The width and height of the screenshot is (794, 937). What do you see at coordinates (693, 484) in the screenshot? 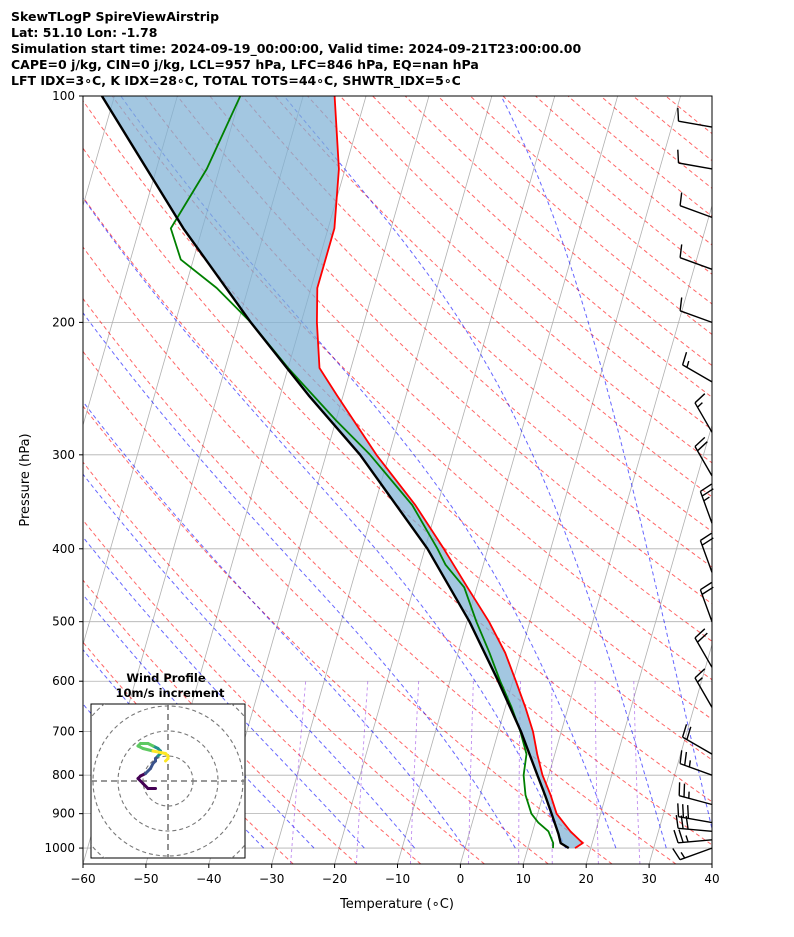
I see `wind-barbs` at bounding box center [693, 484].